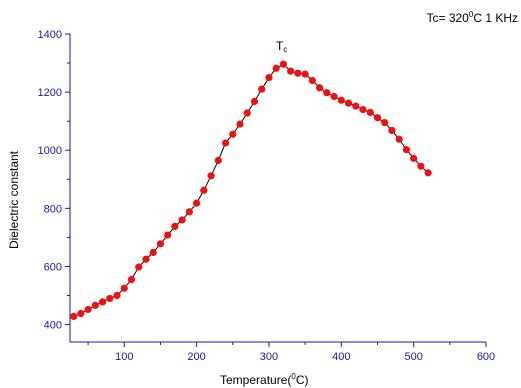 The width and height of the screenshot is (521, 388). What do you see at coordinates (293, 376) in the screenshot?
I see `x-axis-label-degree: 0` at bounding box center [293, 376].